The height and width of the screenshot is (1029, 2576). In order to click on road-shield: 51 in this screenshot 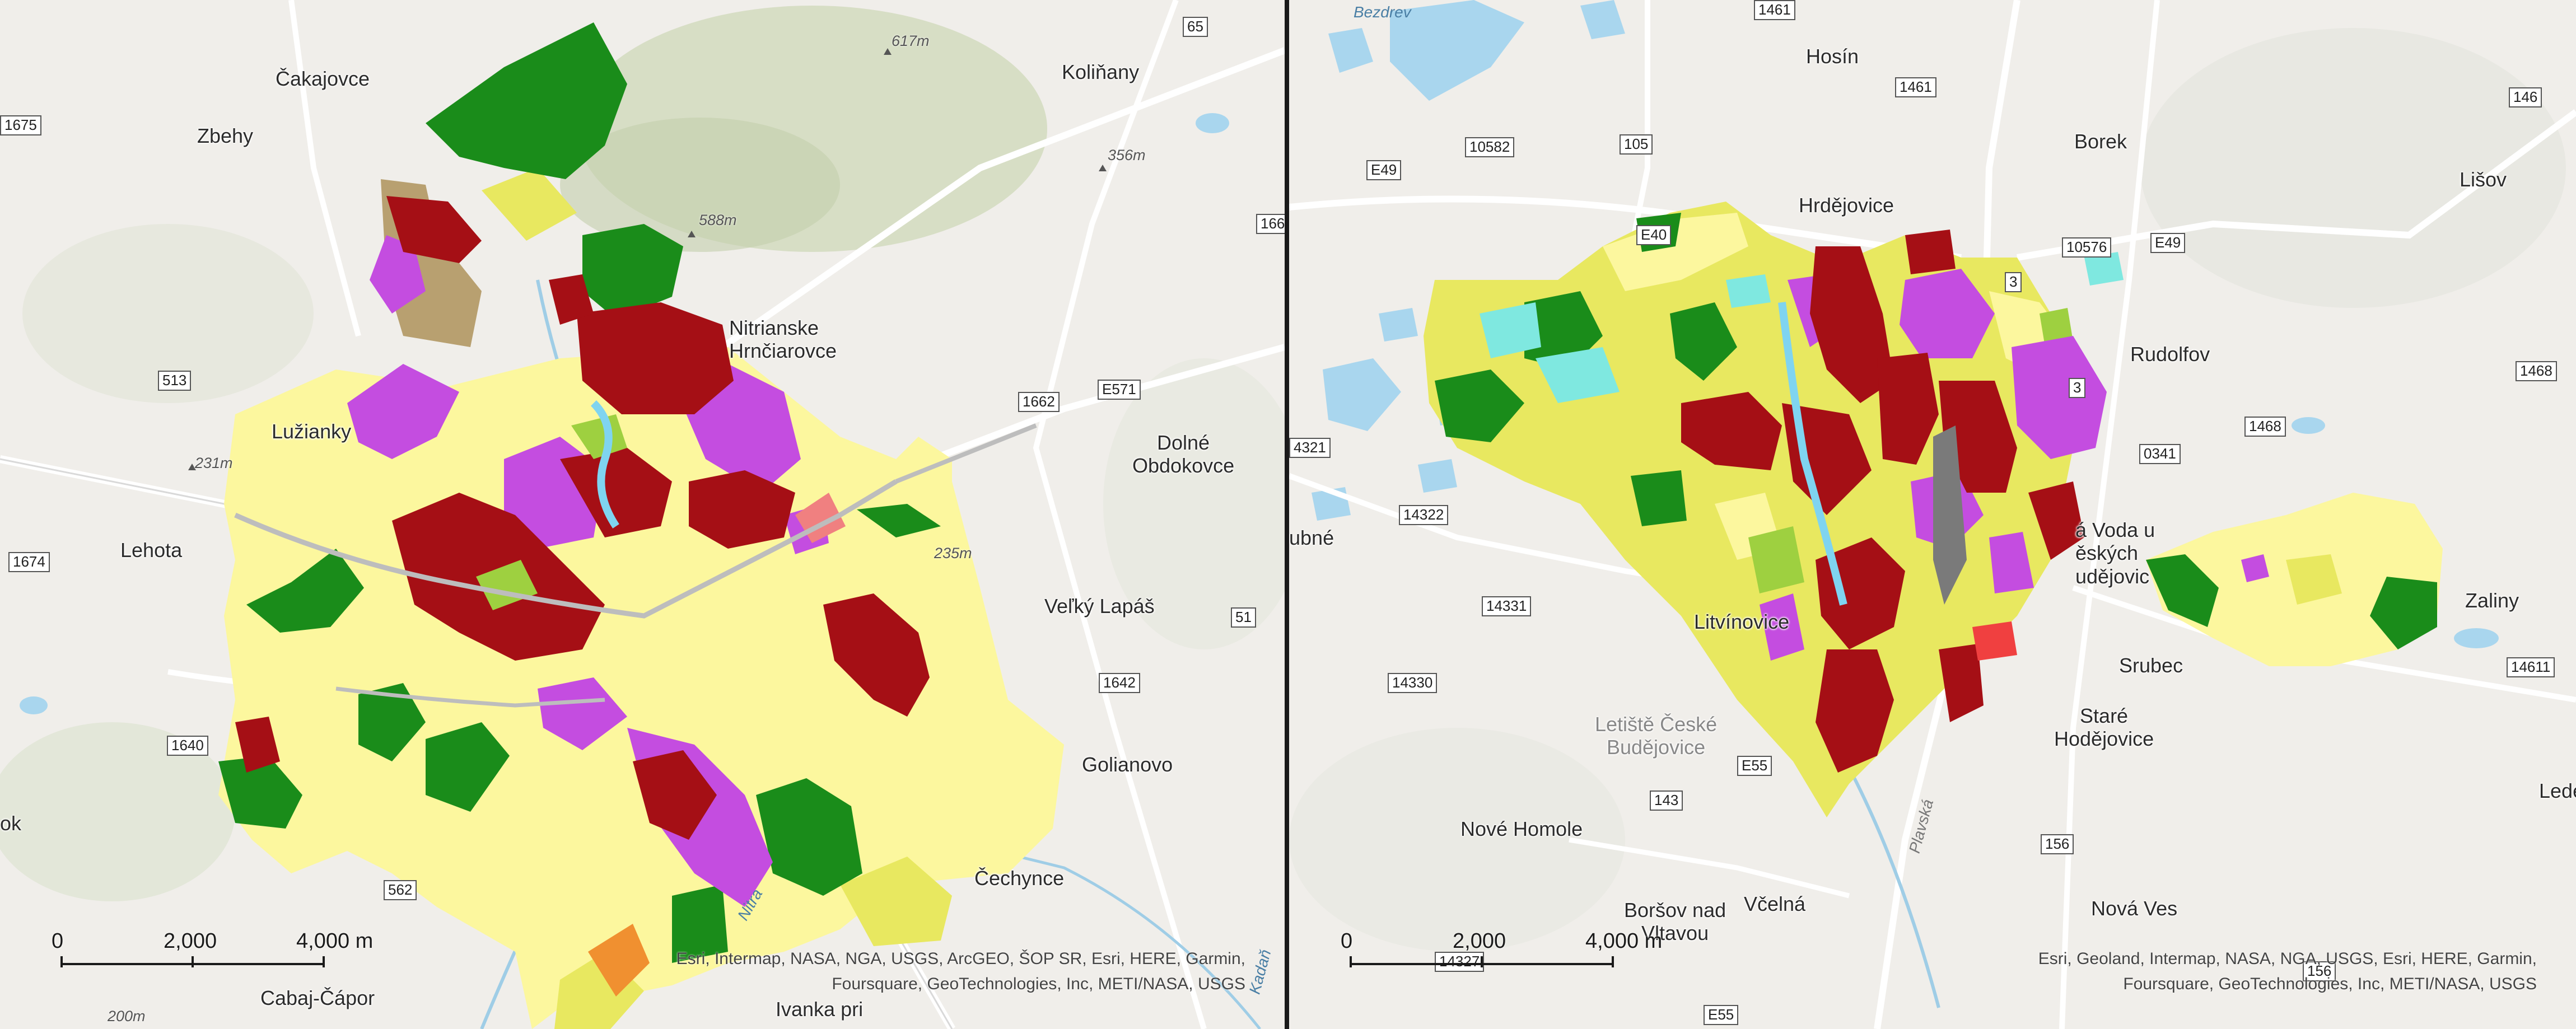, I will do `click(1243, 617)`.